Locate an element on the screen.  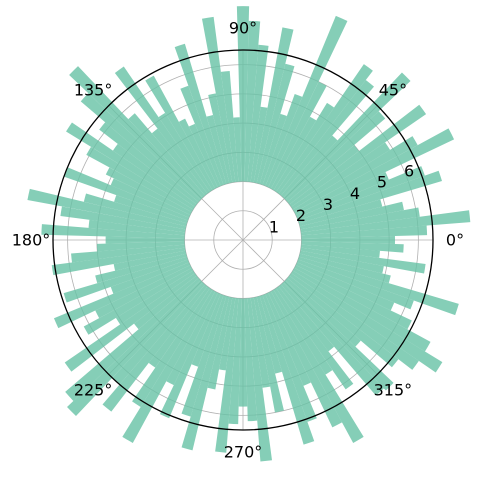
angle-tick-label-2: 45° is located at coordinates (393, 90).